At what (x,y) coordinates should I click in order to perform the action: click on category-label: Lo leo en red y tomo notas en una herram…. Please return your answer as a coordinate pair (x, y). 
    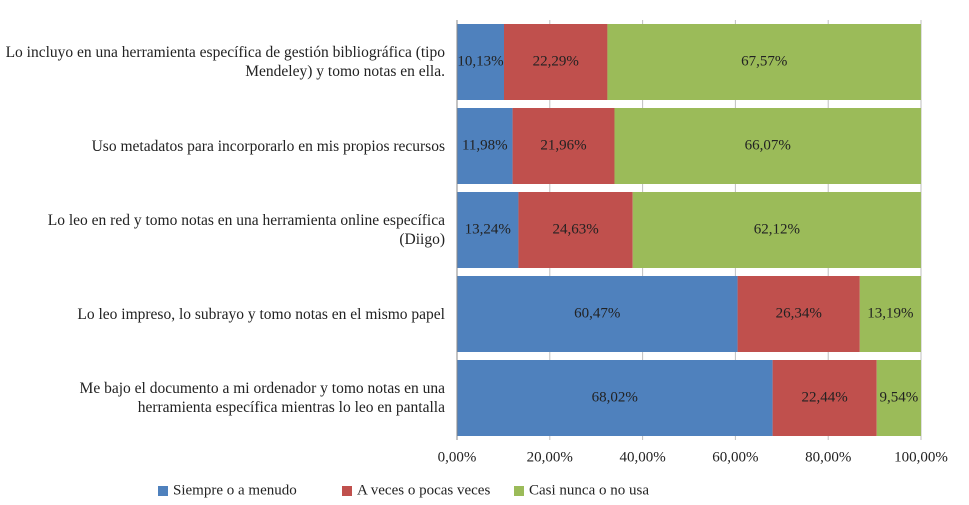
    Looking at the image, I should click on (222, 230).